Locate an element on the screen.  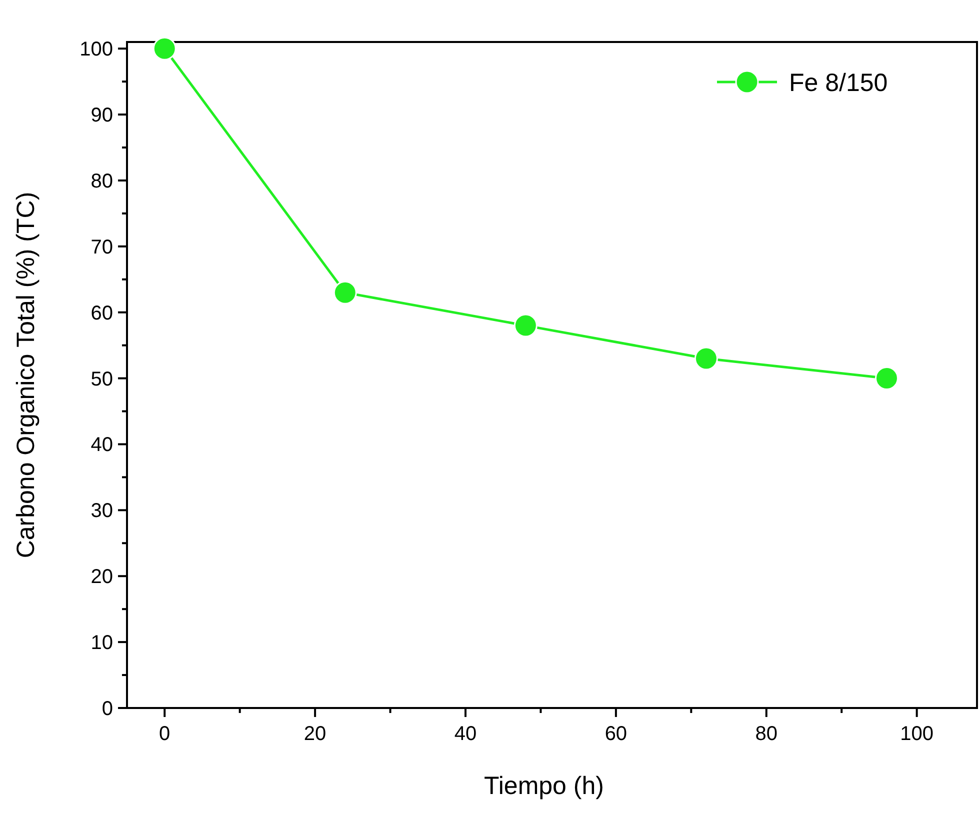
x-axis-title: Tiempo (h) is located at coordinates (544, 786).